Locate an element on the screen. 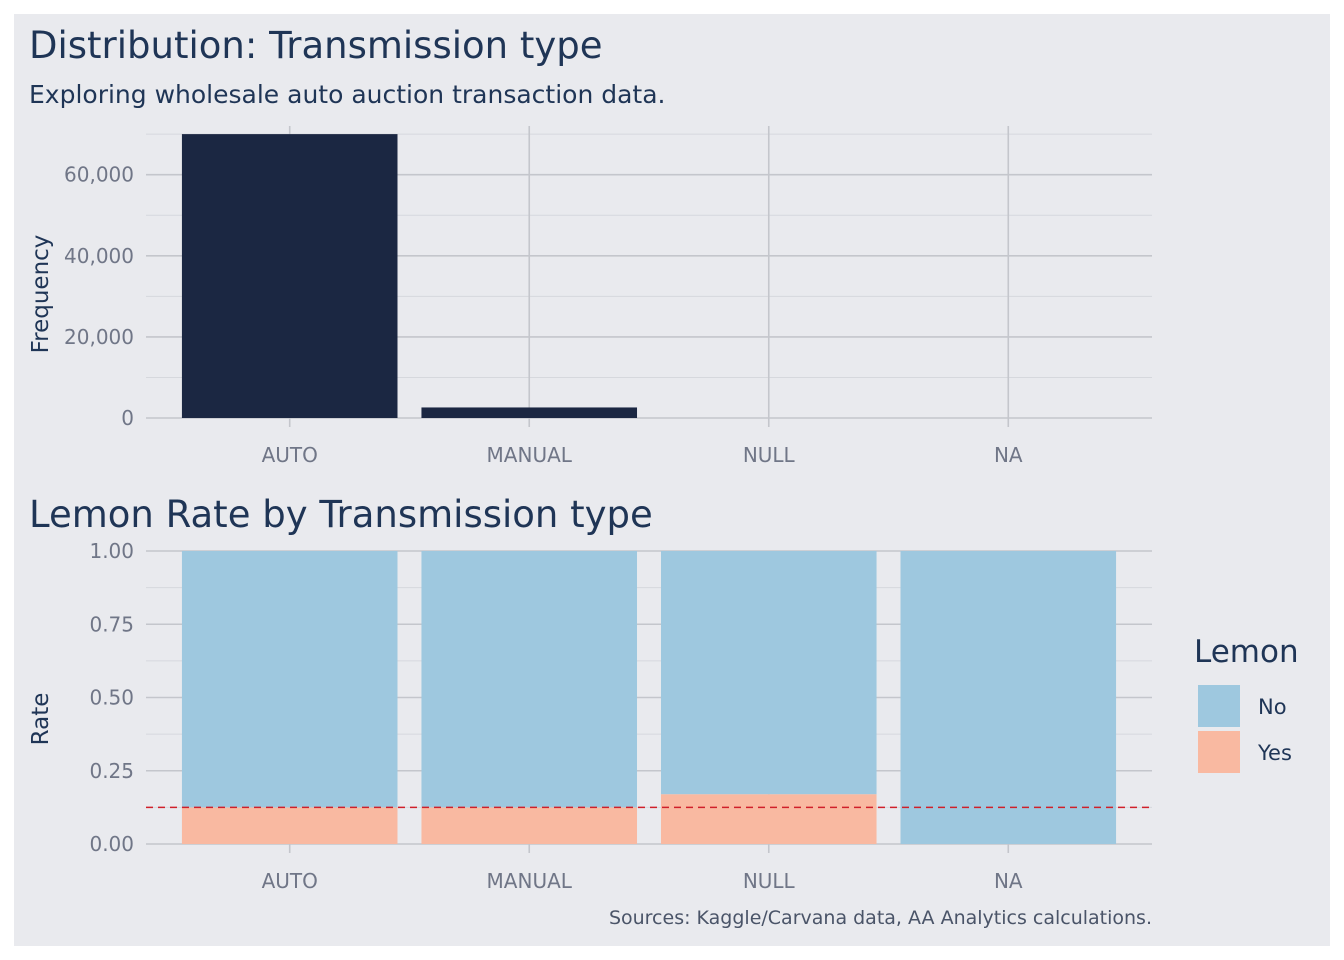 This screenshot has height=960, width=1344. top-y-axis-title: Frequency is located at coordinates (41, 294).